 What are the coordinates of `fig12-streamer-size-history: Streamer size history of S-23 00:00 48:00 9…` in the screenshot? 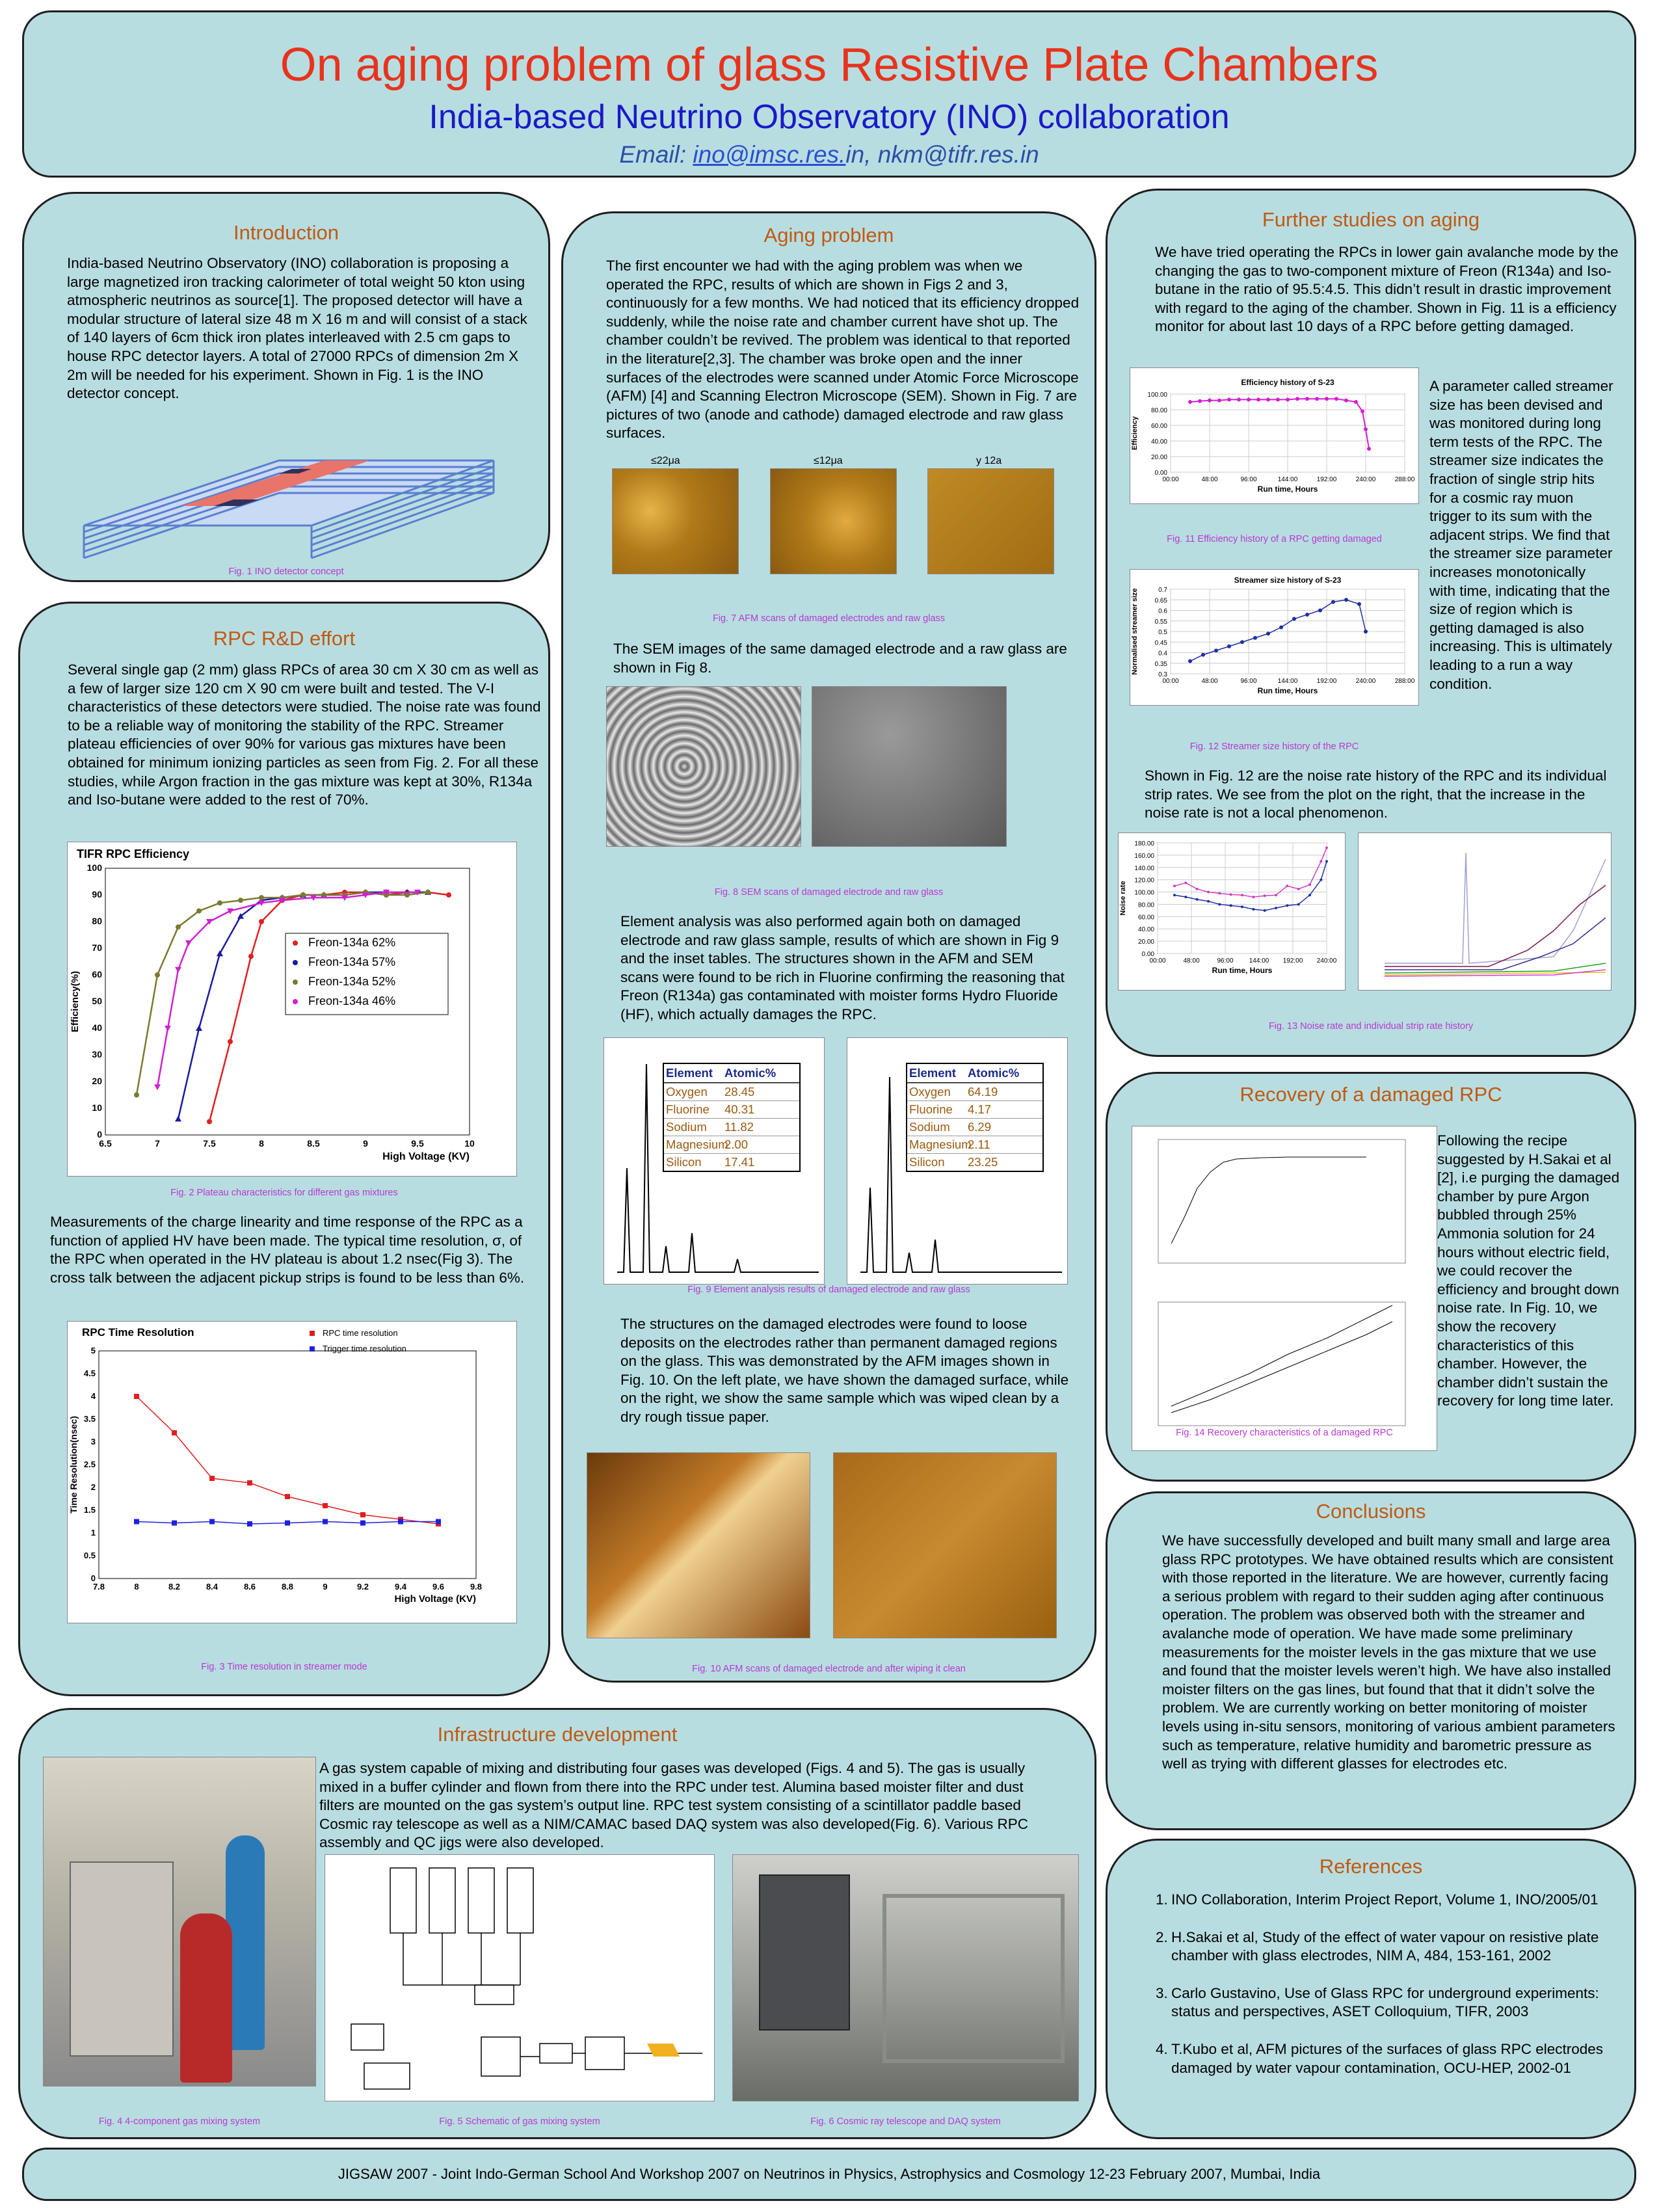 It's located at (1274, 637).